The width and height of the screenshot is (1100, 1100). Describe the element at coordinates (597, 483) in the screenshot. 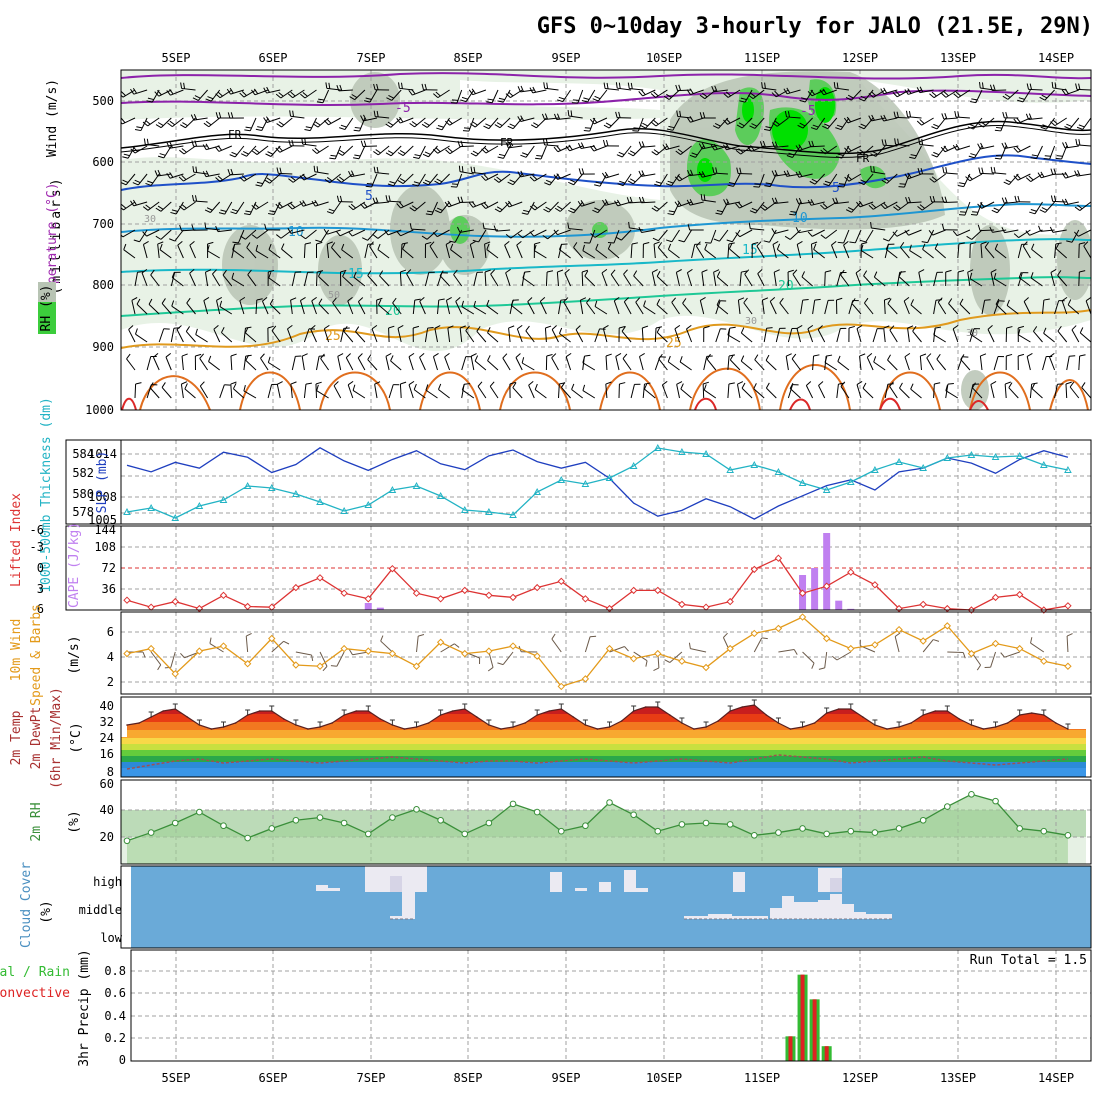

I see `thickness-line` at that location.